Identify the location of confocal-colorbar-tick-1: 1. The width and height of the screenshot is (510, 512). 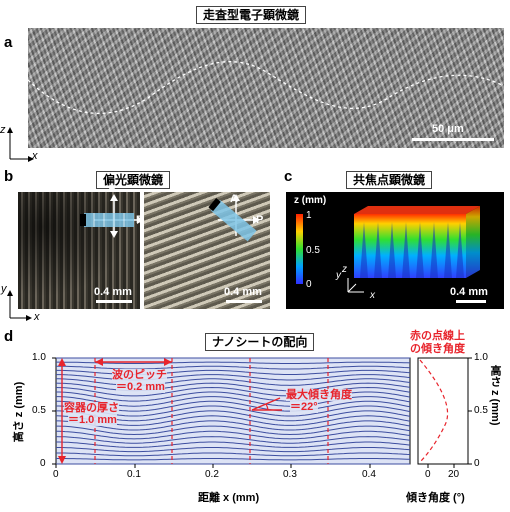
(309, 215).